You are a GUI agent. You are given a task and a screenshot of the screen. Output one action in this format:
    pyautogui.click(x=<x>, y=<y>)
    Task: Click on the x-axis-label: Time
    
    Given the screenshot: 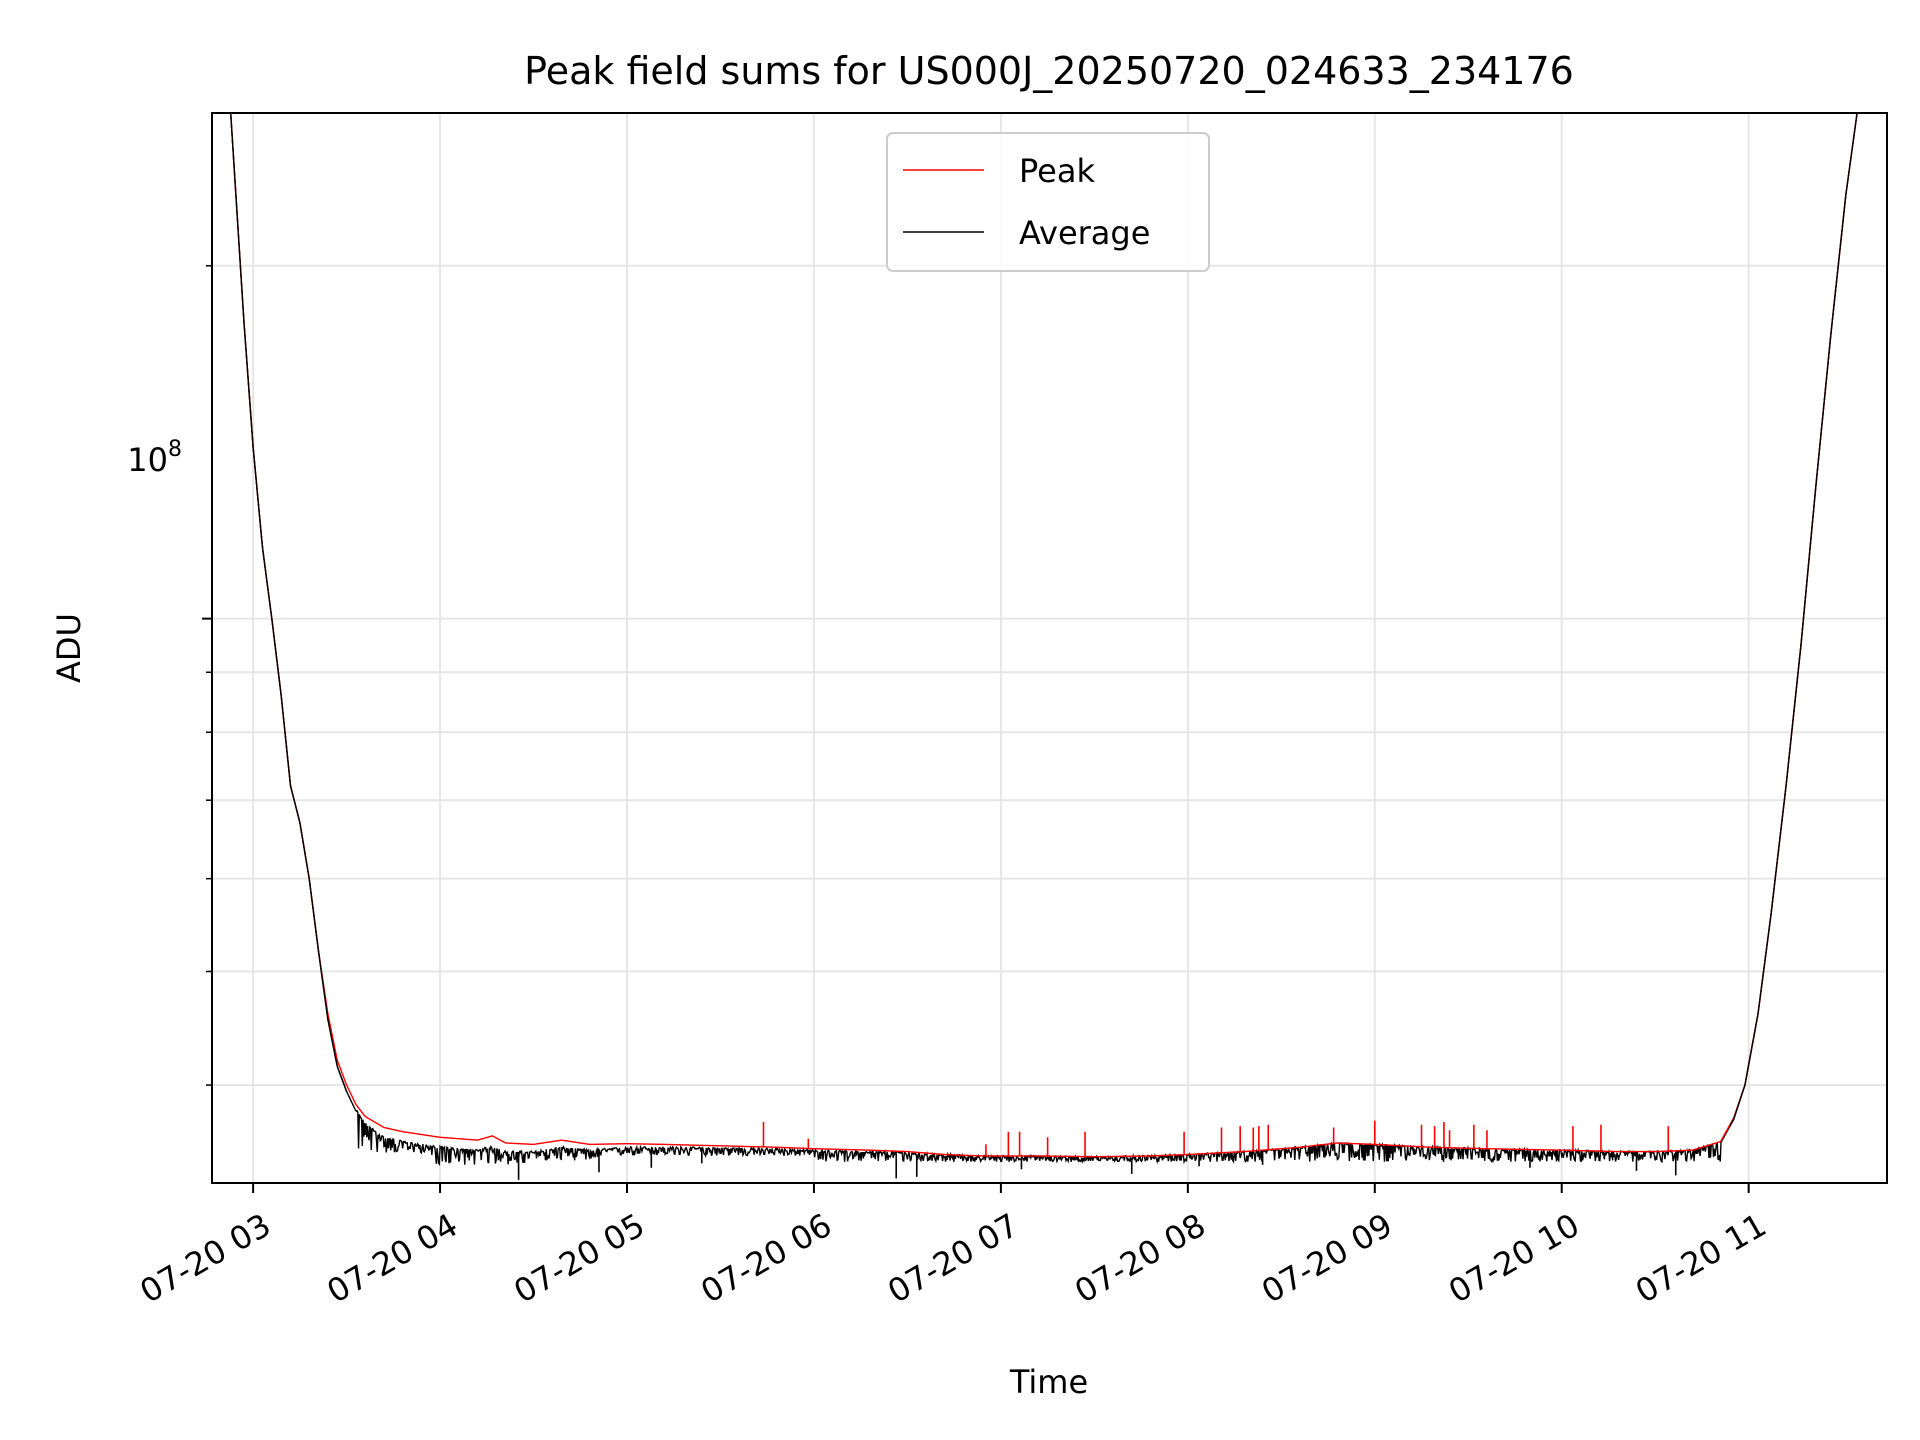 What is the action you would take?
    pyautogui.click(x=1048, y=1382)
    